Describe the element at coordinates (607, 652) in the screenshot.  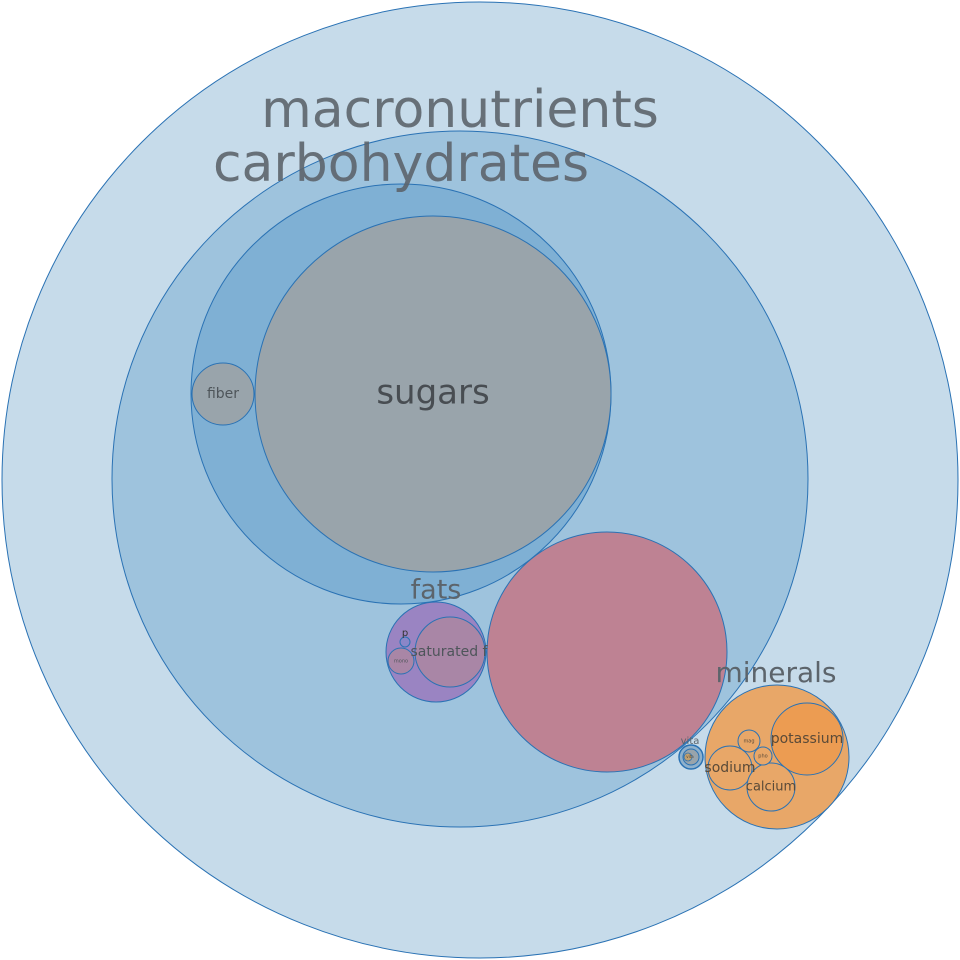
I see `circle-pink-group` at that location.